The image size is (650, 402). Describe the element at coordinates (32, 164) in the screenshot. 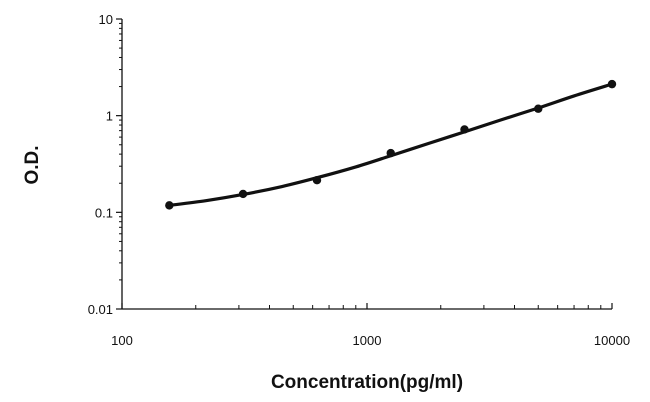

I see `y-axis-title: O.D.` at that location.